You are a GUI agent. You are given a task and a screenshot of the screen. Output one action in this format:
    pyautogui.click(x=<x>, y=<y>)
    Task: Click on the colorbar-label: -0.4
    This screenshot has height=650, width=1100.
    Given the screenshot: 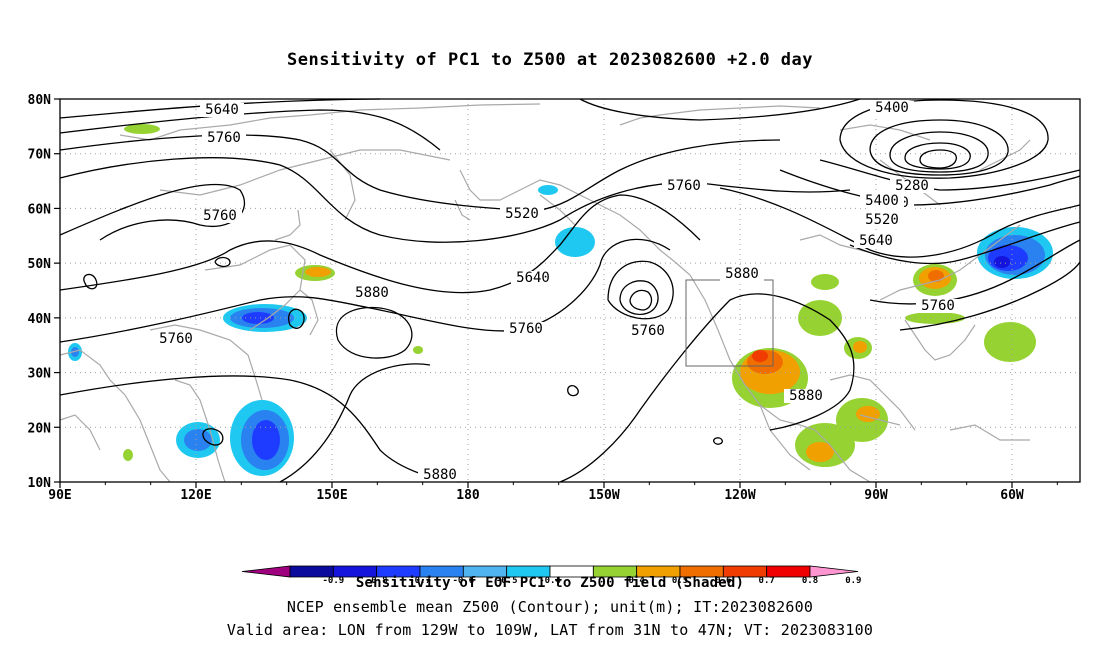 What is the action you would take?
    pyautogui.click(x=550, y=581)
    